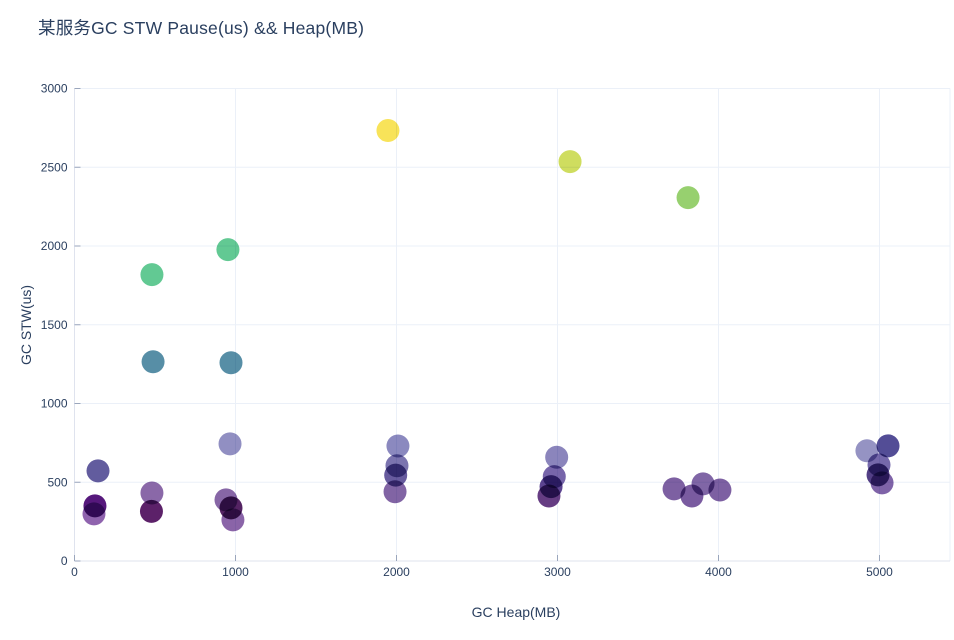 Image resolution: width=954 pixels, height=640 pixels. Describe the element at coordinates (557, 572) in the screenshot. I see `x-tick-label: 3000` at that location.